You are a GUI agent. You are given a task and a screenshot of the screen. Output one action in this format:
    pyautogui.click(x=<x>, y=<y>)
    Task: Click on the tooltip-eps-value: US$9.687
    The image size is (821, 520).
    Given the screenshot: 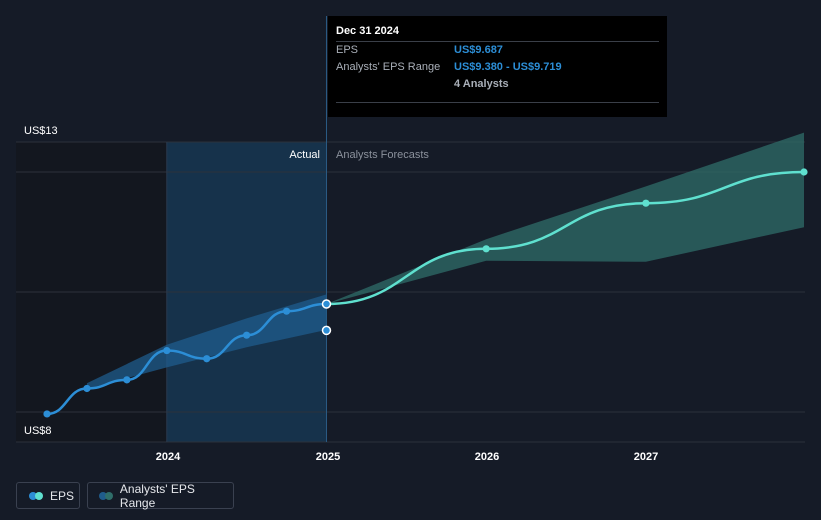 What is the action you would take?
    pyautogui.click(x=478, y=50)
    